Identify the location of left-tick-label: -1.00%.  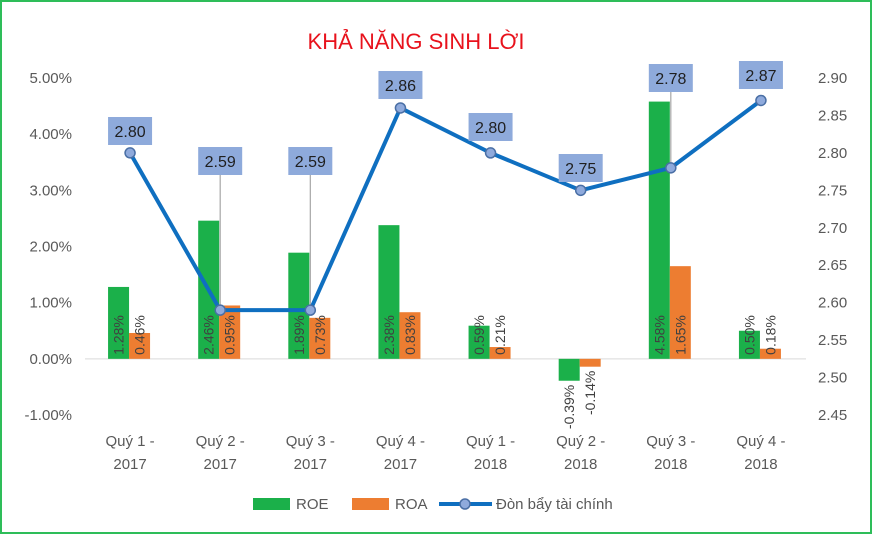
(48, 415).